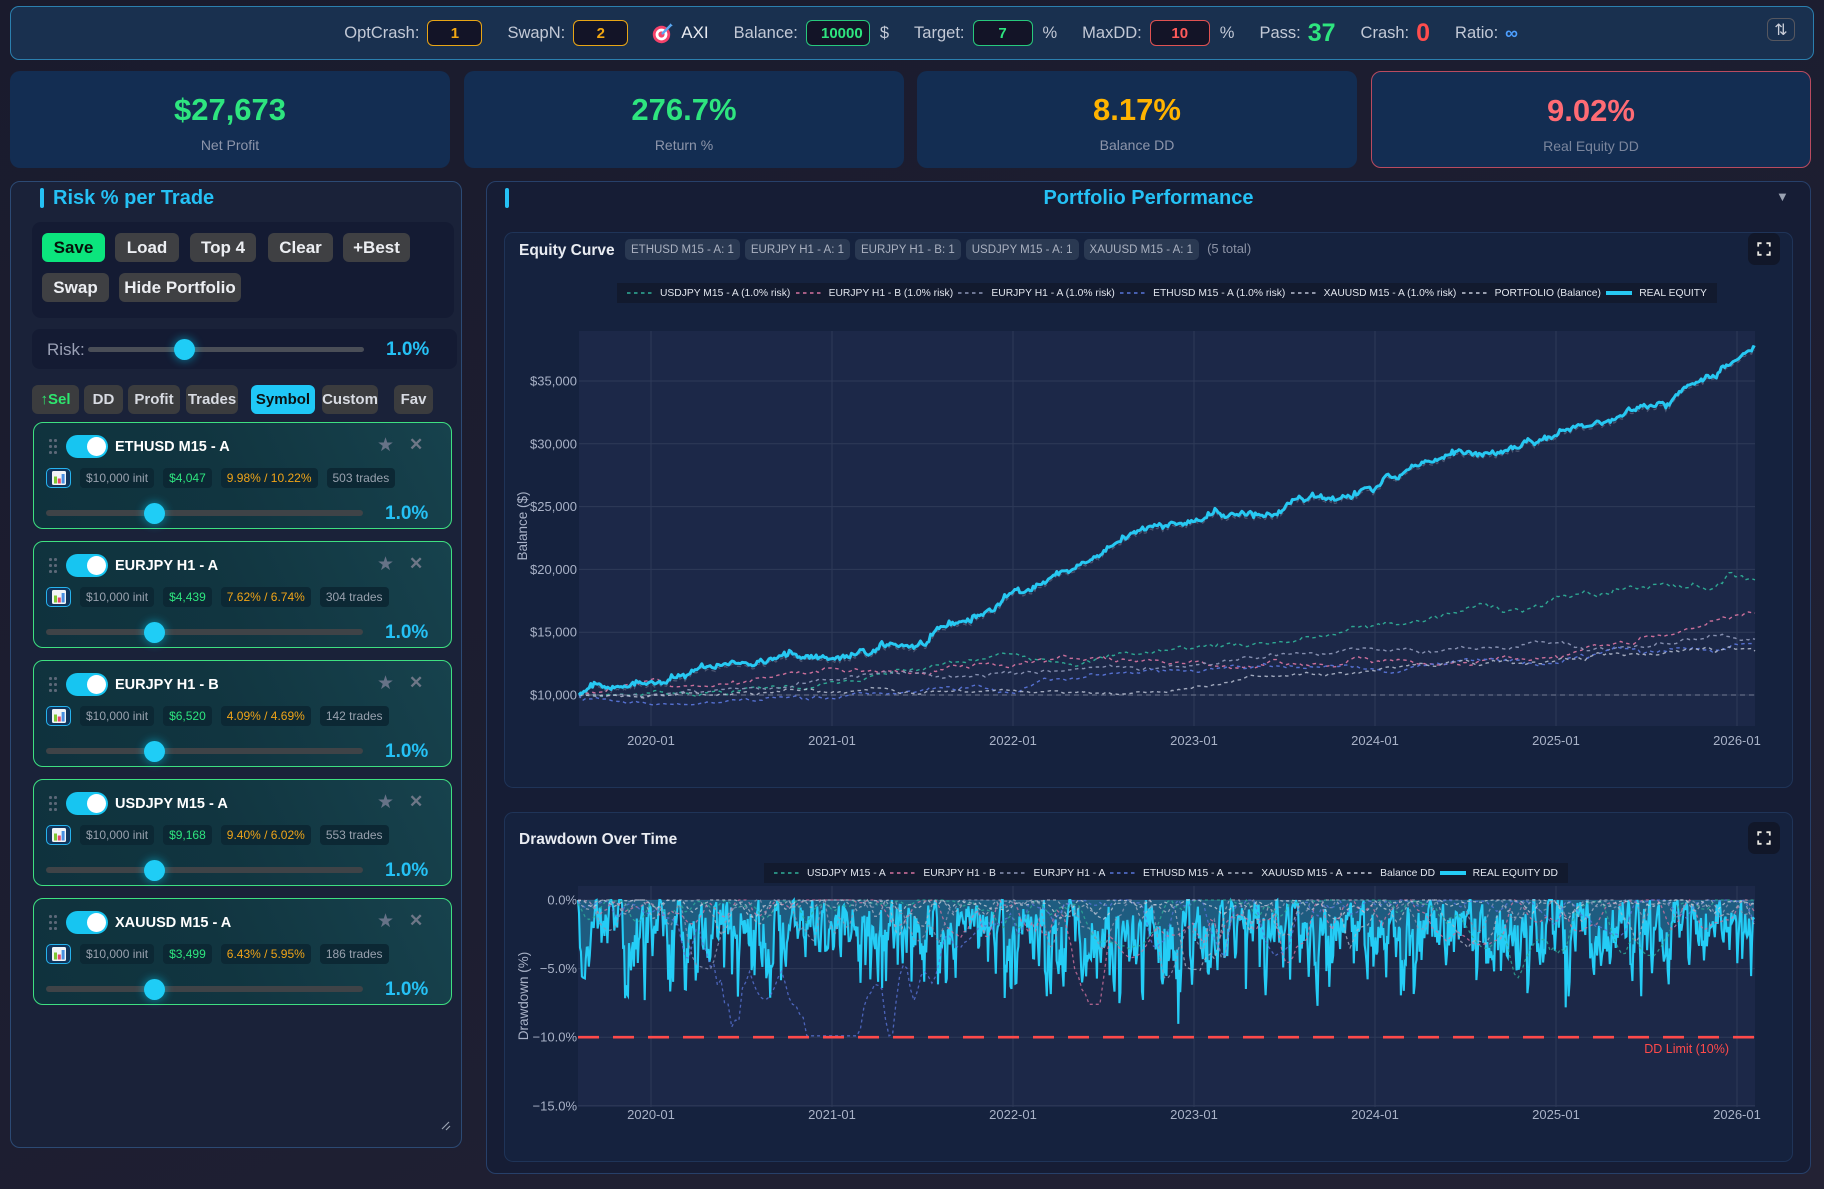 The width and height of the screenshot is (1824, 1189). What do you see at coordinates (1686, 1049) in the screenshot?
I see `svg-text: DD Limit (10%)` at bounding box center [1686, 1049].